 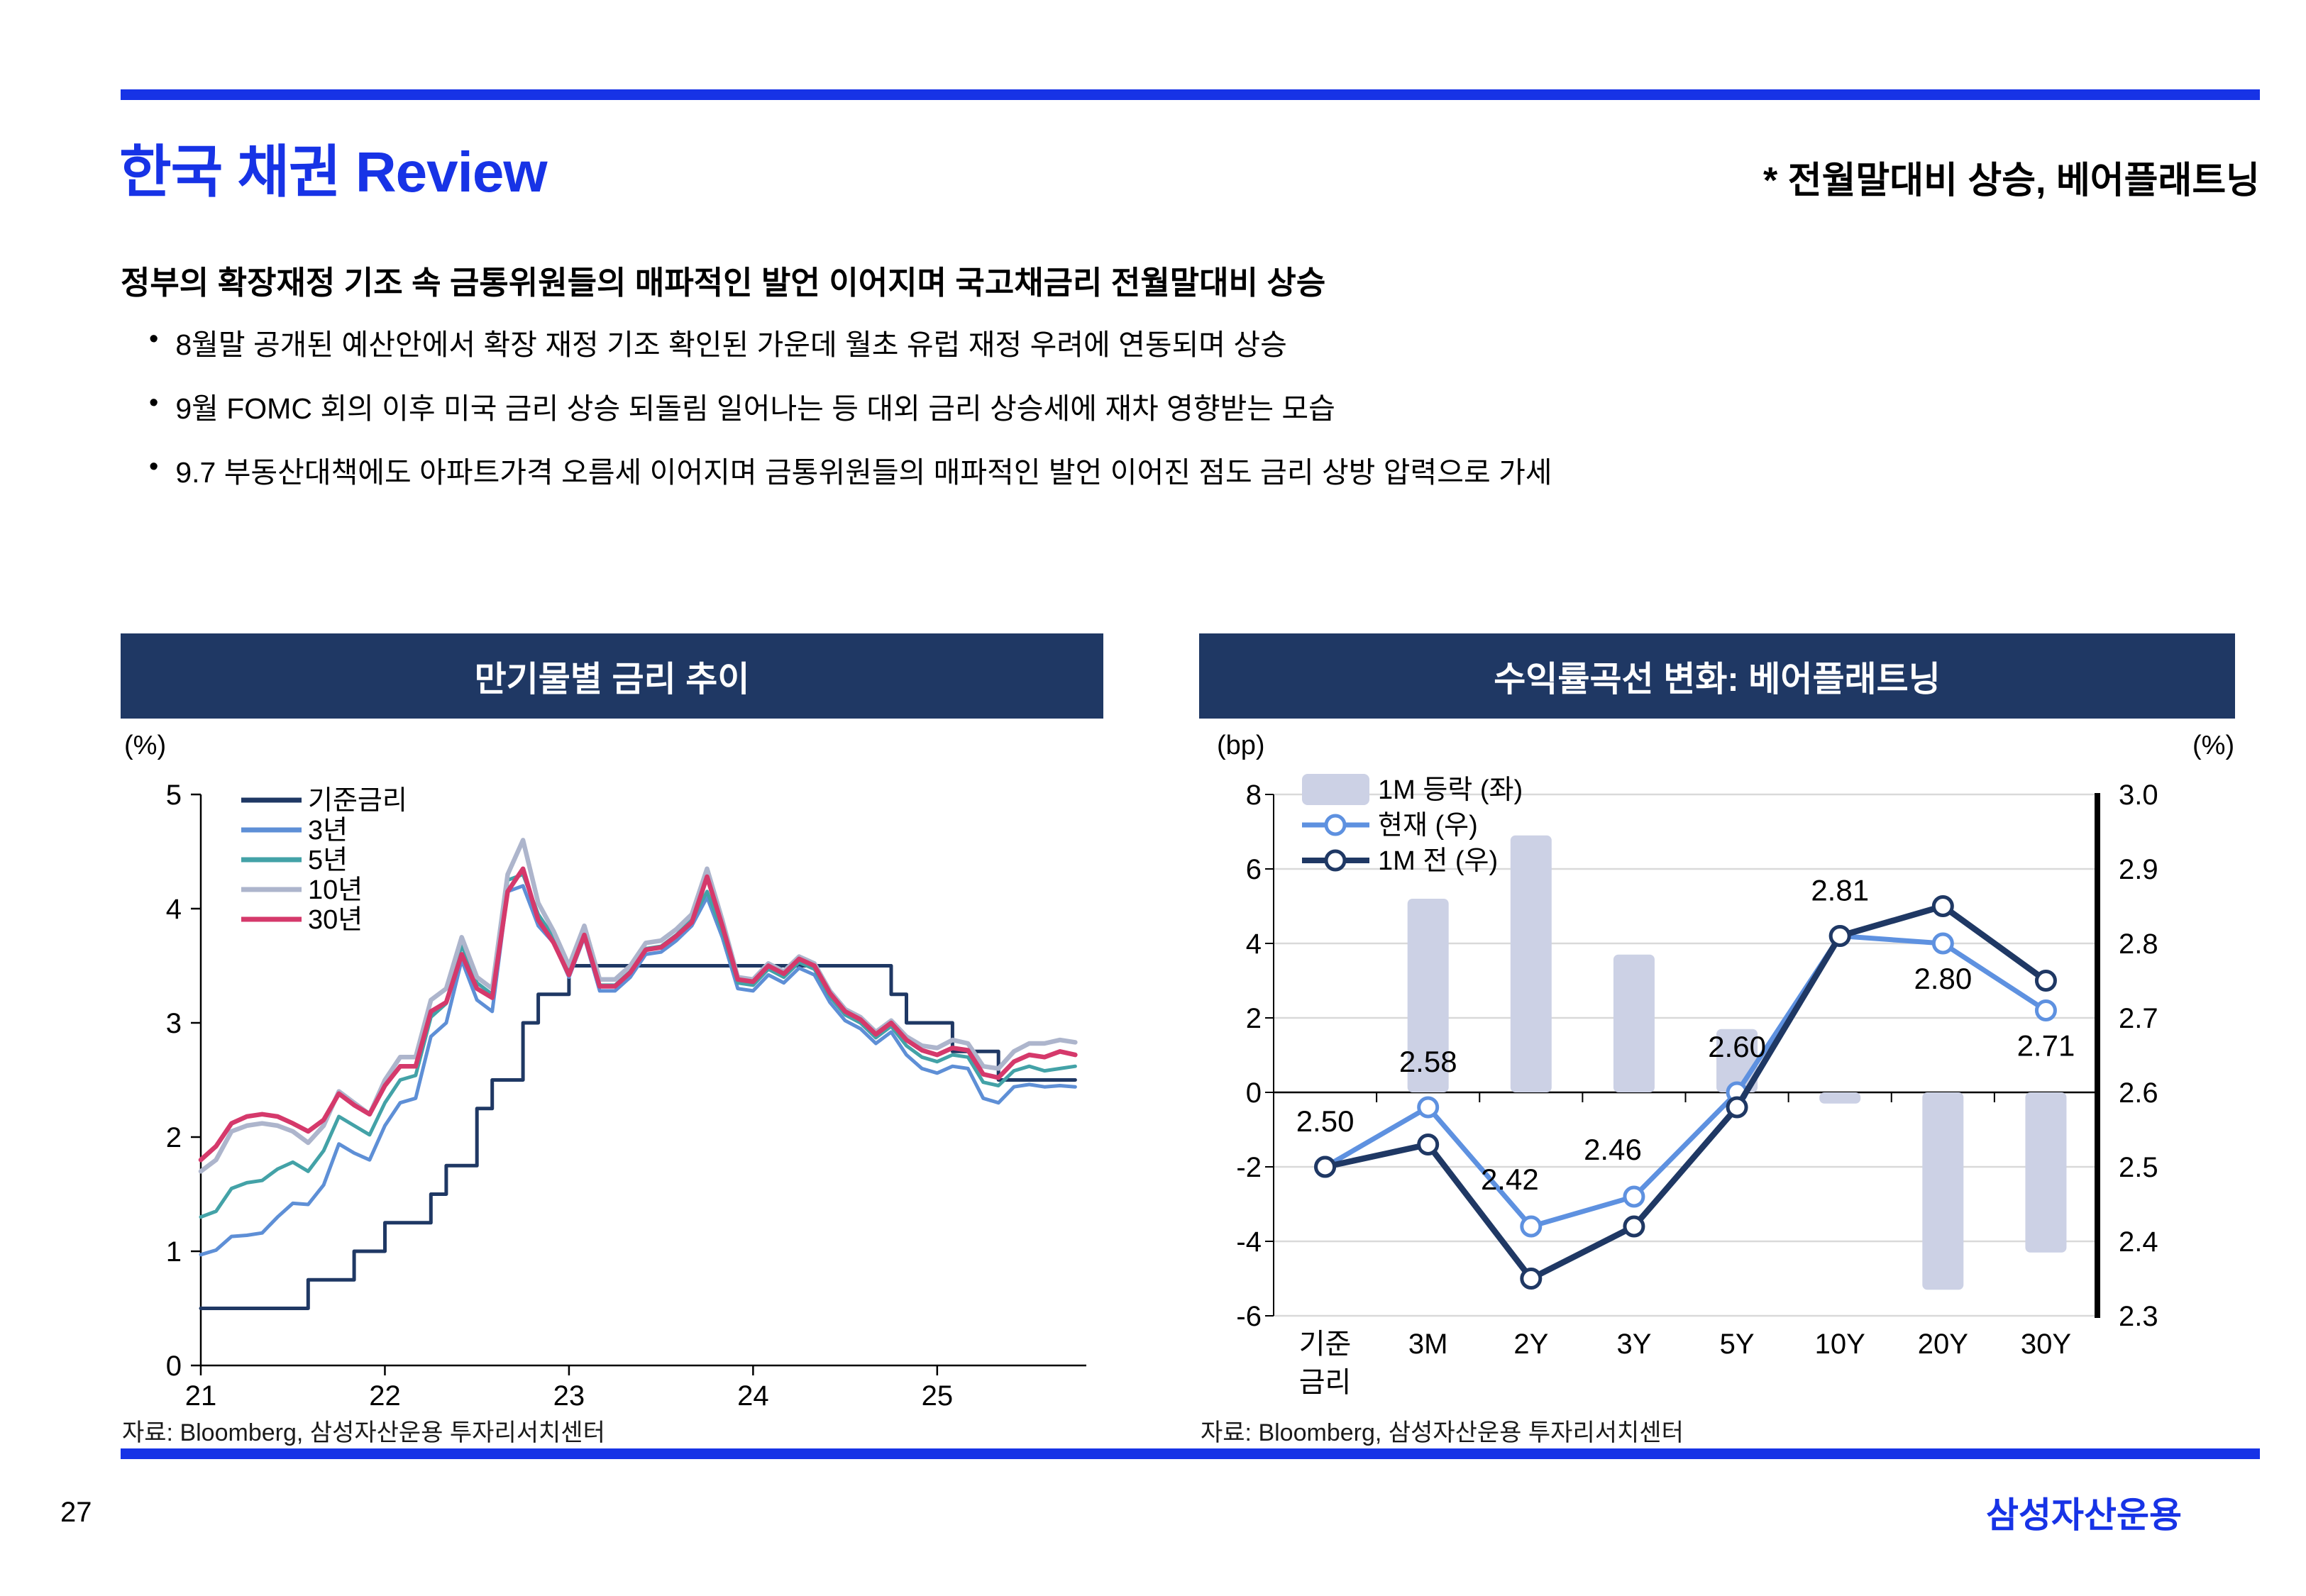 What do you see at coordinates (1840, 1344) in the screenshot?
I see `svg-text: 10Y` at bounding box center [1840, 1344].